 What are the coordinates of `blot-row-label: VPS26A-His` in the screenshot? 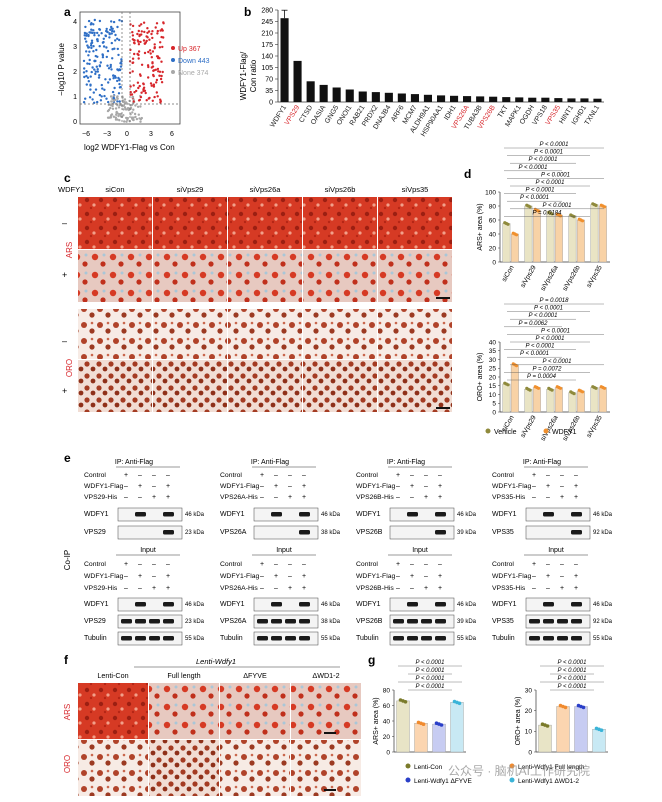 It's located at (239, 588).